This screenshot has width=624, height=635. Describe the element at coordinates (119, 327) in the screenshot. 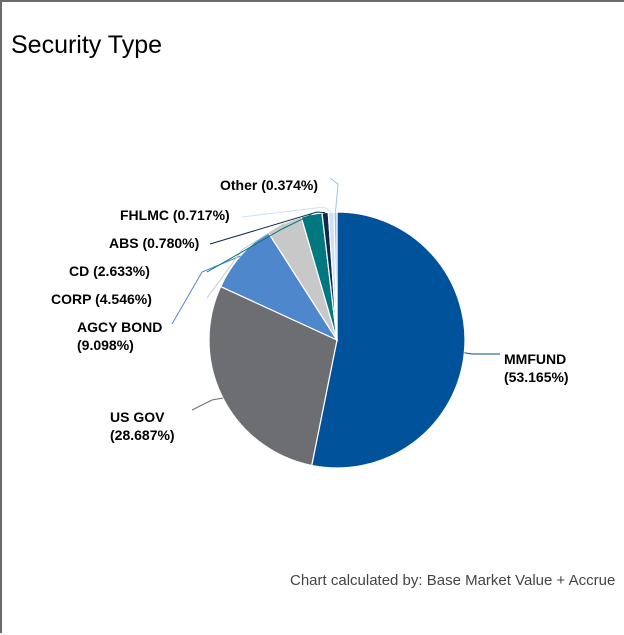

I see `slice-label-agcy-bond: AGCY BOND` at that location.